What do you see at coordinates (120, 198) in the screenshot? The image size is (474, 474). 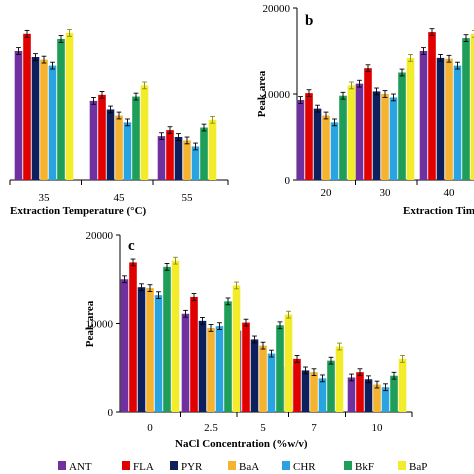 I see `x-tick-label: 45` at bounding box center [120, 198].